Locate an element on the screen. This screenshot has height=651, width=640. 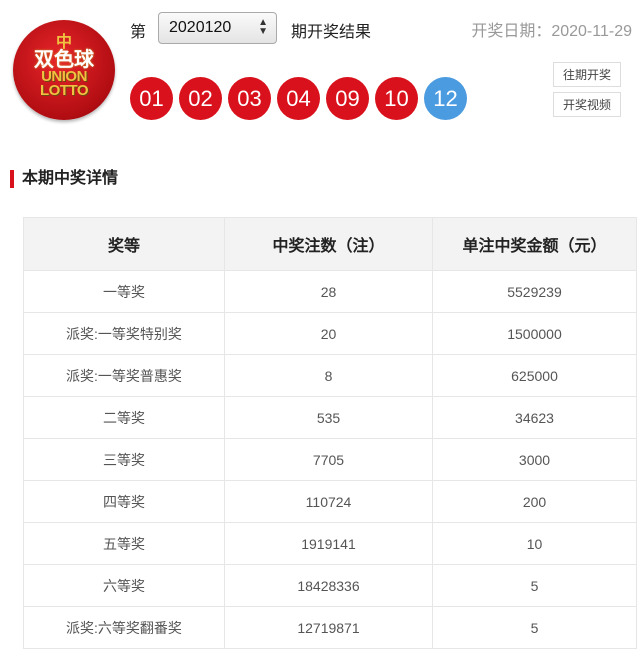
red-ball: 09 is located at coordinates (347, 98).